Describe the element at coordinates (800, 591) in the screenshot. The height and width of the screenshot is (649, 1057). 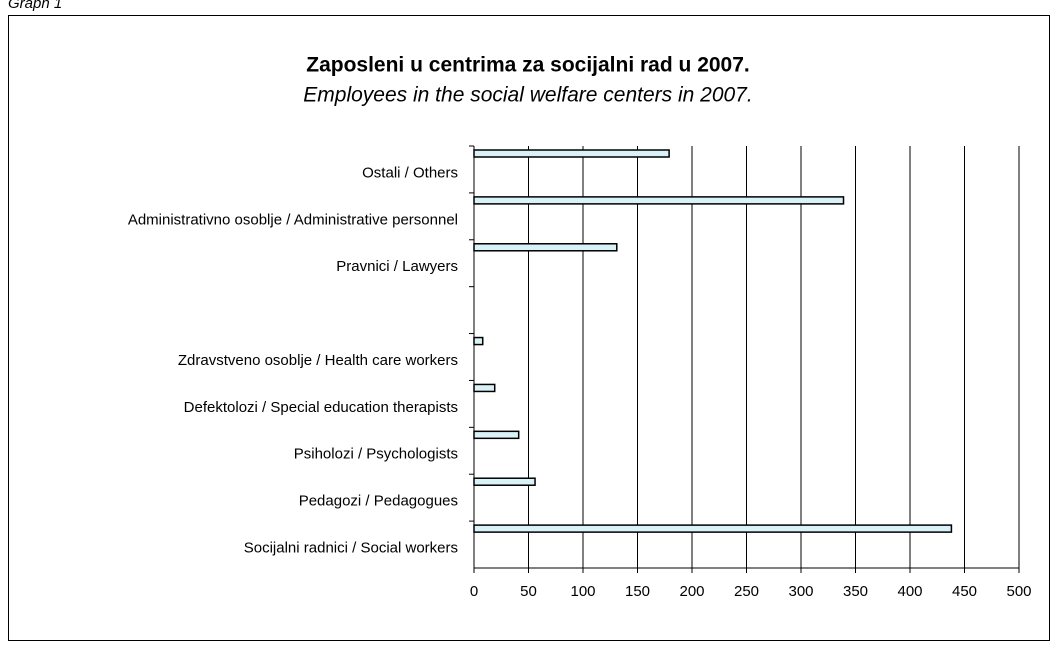
I see `x-tick-label: 300` at that location.